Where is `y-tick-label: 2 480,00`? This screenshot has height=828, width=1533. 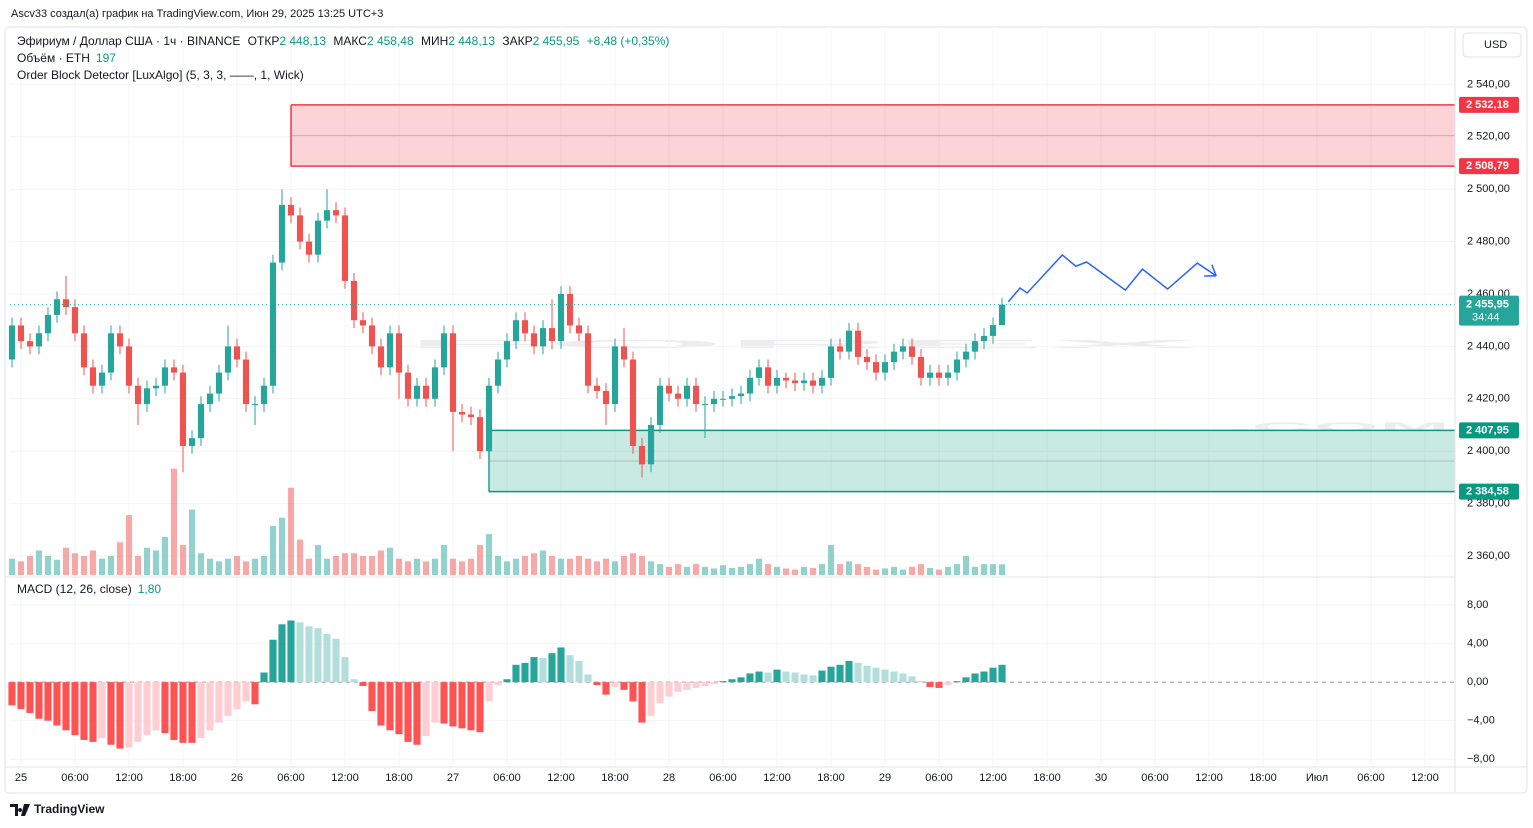 y-tick-label: 2 480,00 is located at coordinates (1488, 242).